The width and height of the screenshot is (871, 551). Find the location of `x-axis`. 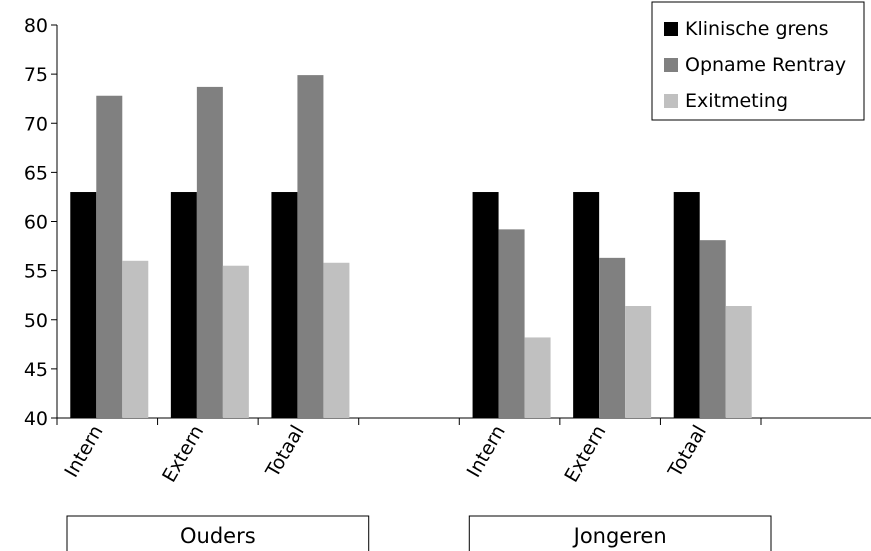

x-axis is located at coordinates (463, 421).